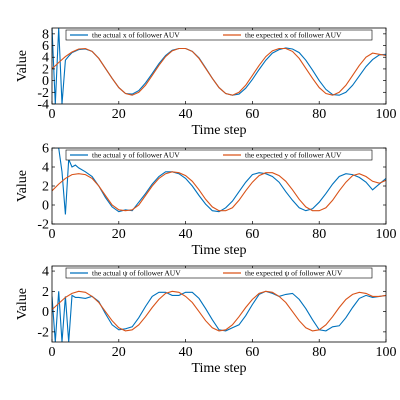 The height and width of the screenshot is (400, 400). Describe the element at coordinates (136, 155) in the screenshot. I see `legend-entry: the actual y of follower AUV` at that location.